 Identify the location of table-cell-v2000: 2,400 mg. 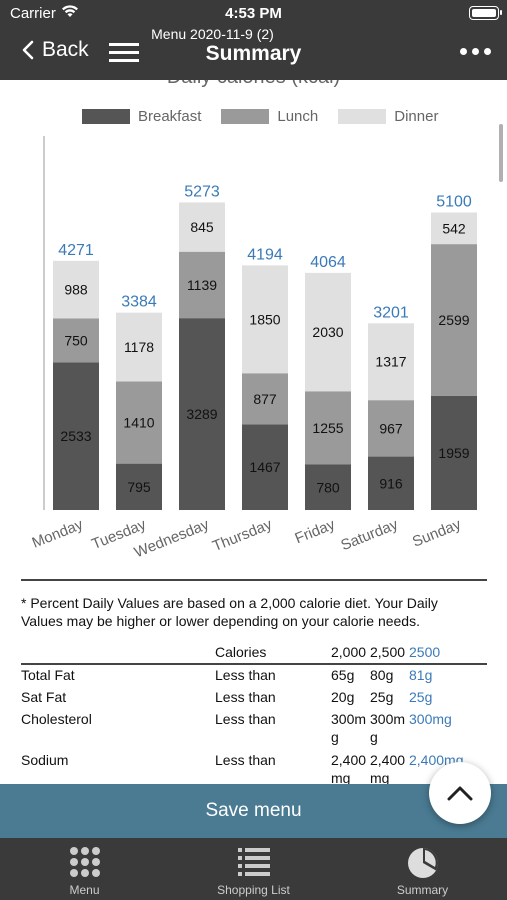
(349, 768).